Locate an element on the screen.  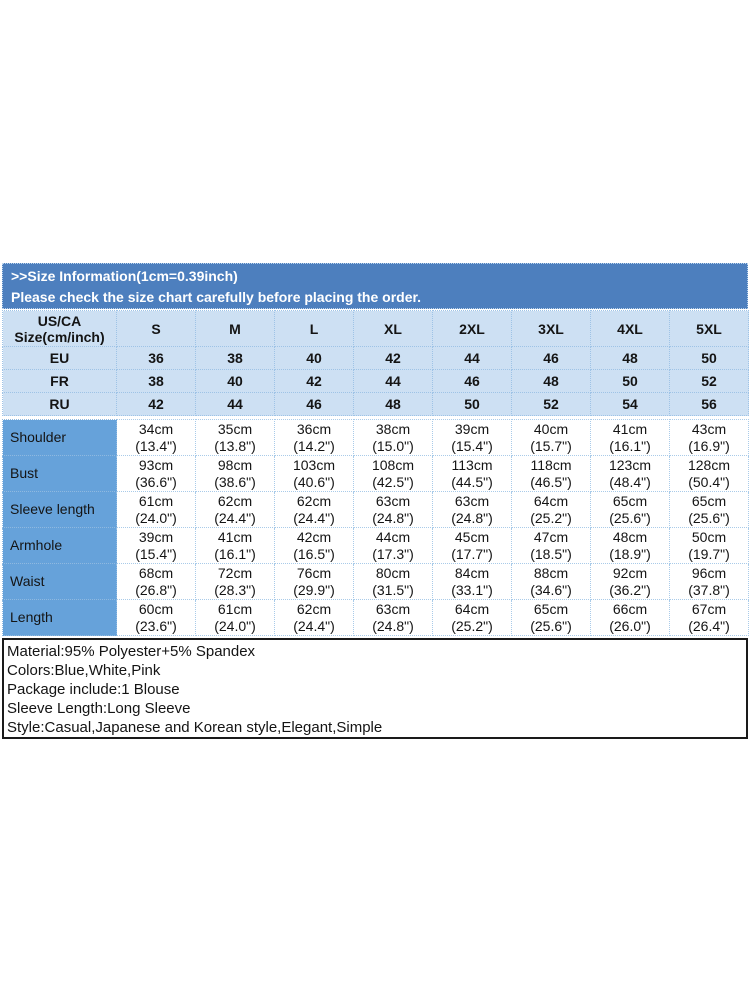
measurement-label: Bust is located at coordinates (59, 473).